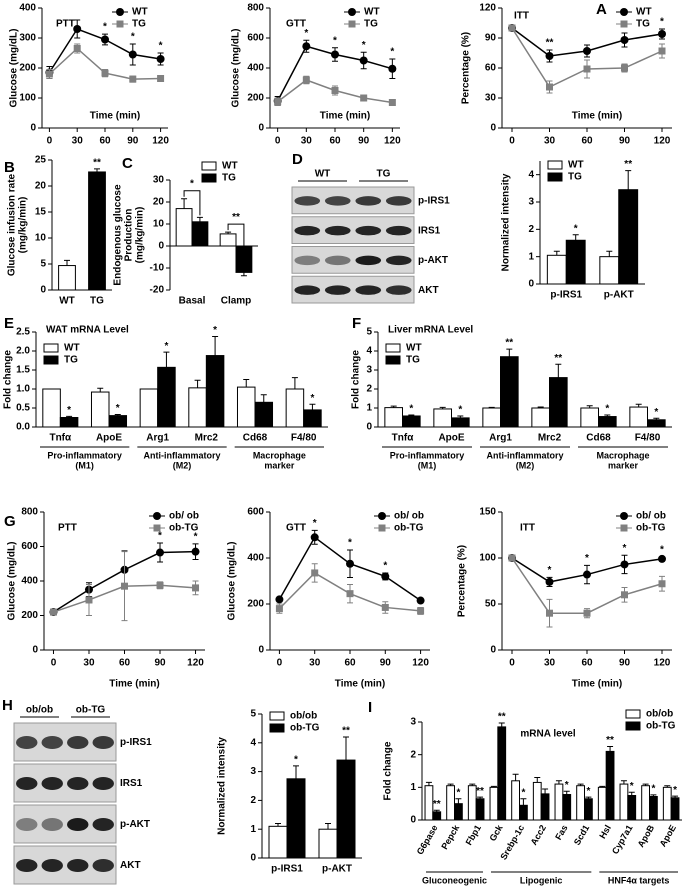 The image size is (691, 891). Describe the element at coordinates (581, 835) in the screenshot. I see `x-tick-label: Scd1` at that location.